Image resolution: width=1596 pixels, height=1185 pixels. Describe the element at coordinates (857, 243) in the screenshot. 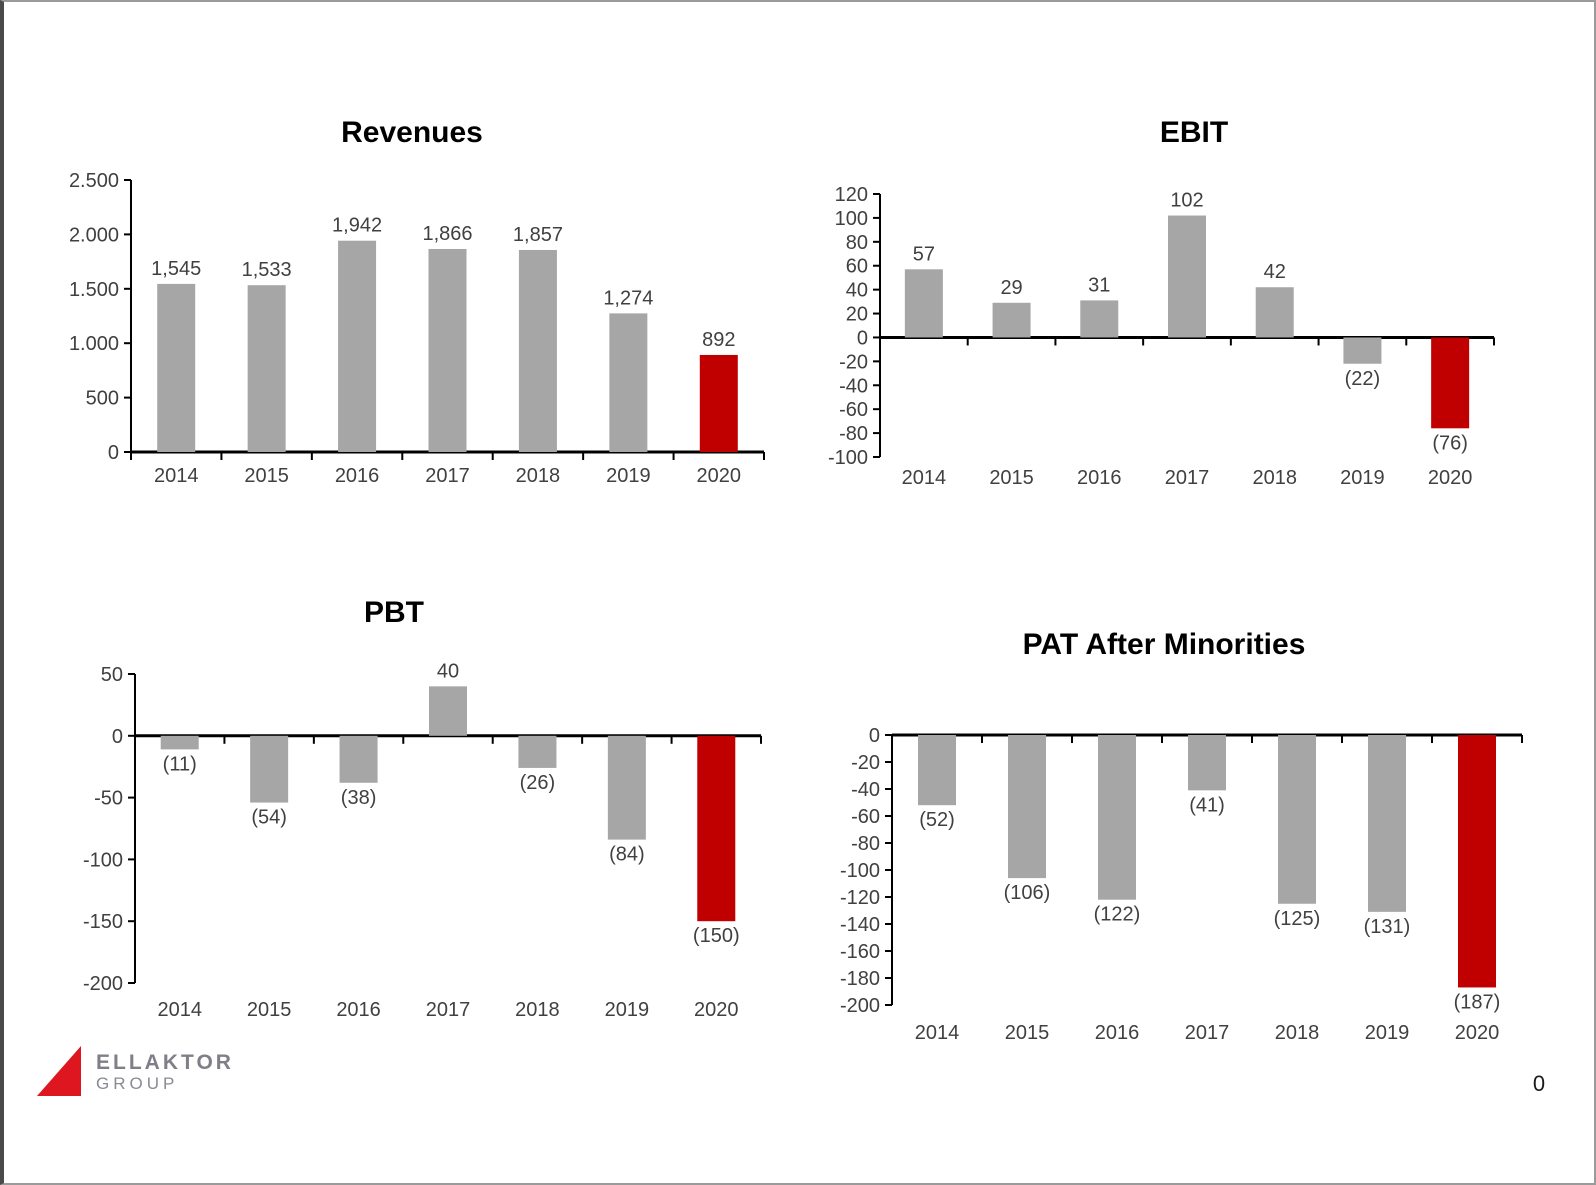

I see `y-tick-label: 80` at that location.